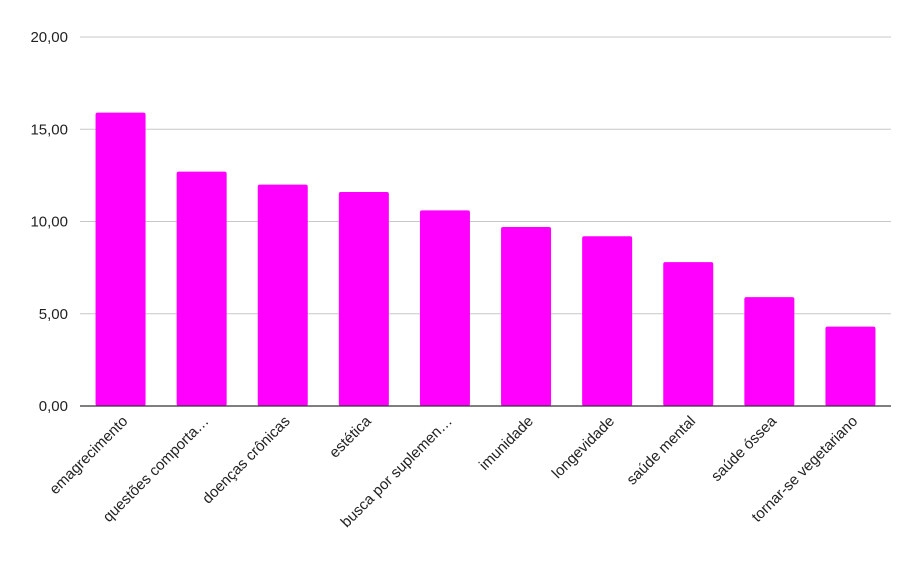  Describe the element at coordinates (583, 447) in the screenshot. I see `x-tick-label: longevidade` at that location.